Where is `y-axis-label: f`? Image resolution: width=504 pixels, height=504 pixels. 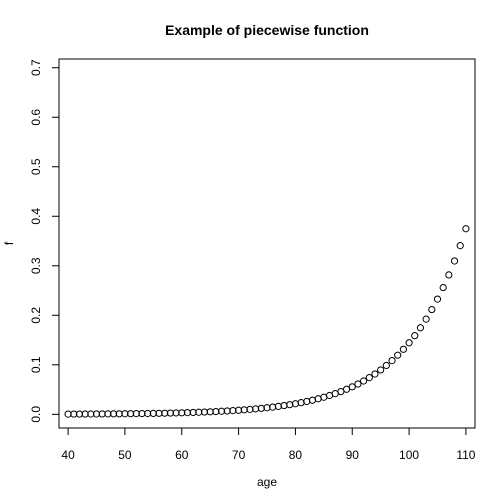
y-axis-label: f is located at coordinates (9, 243).